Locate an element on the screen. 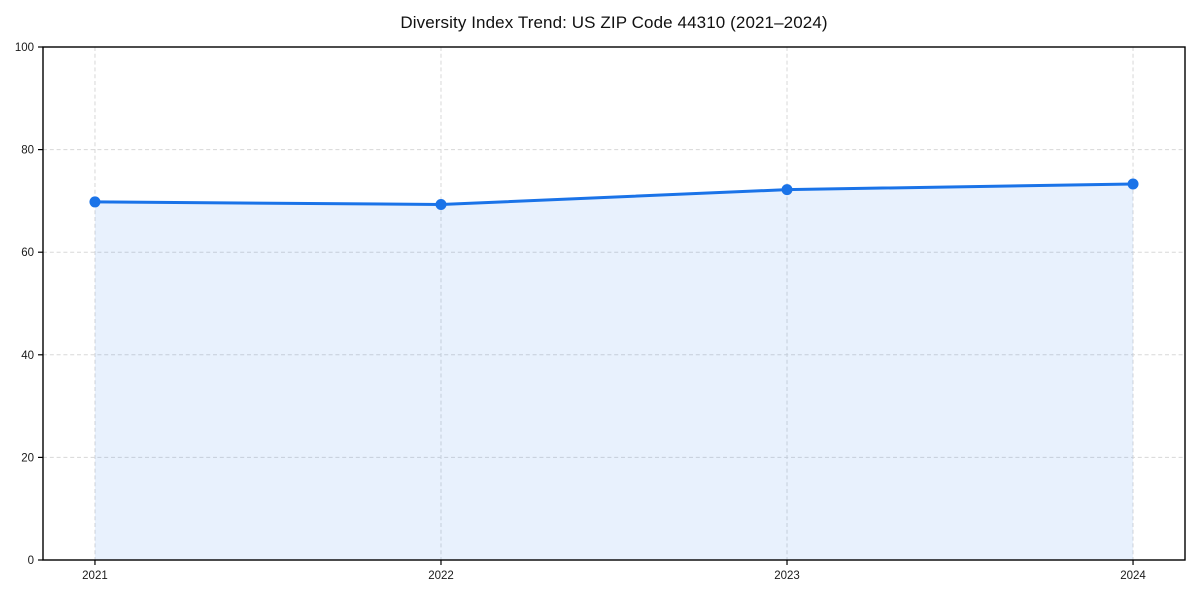 The image size is (1200, 600). data-point-2024 is located at coordinates (1133, 184).